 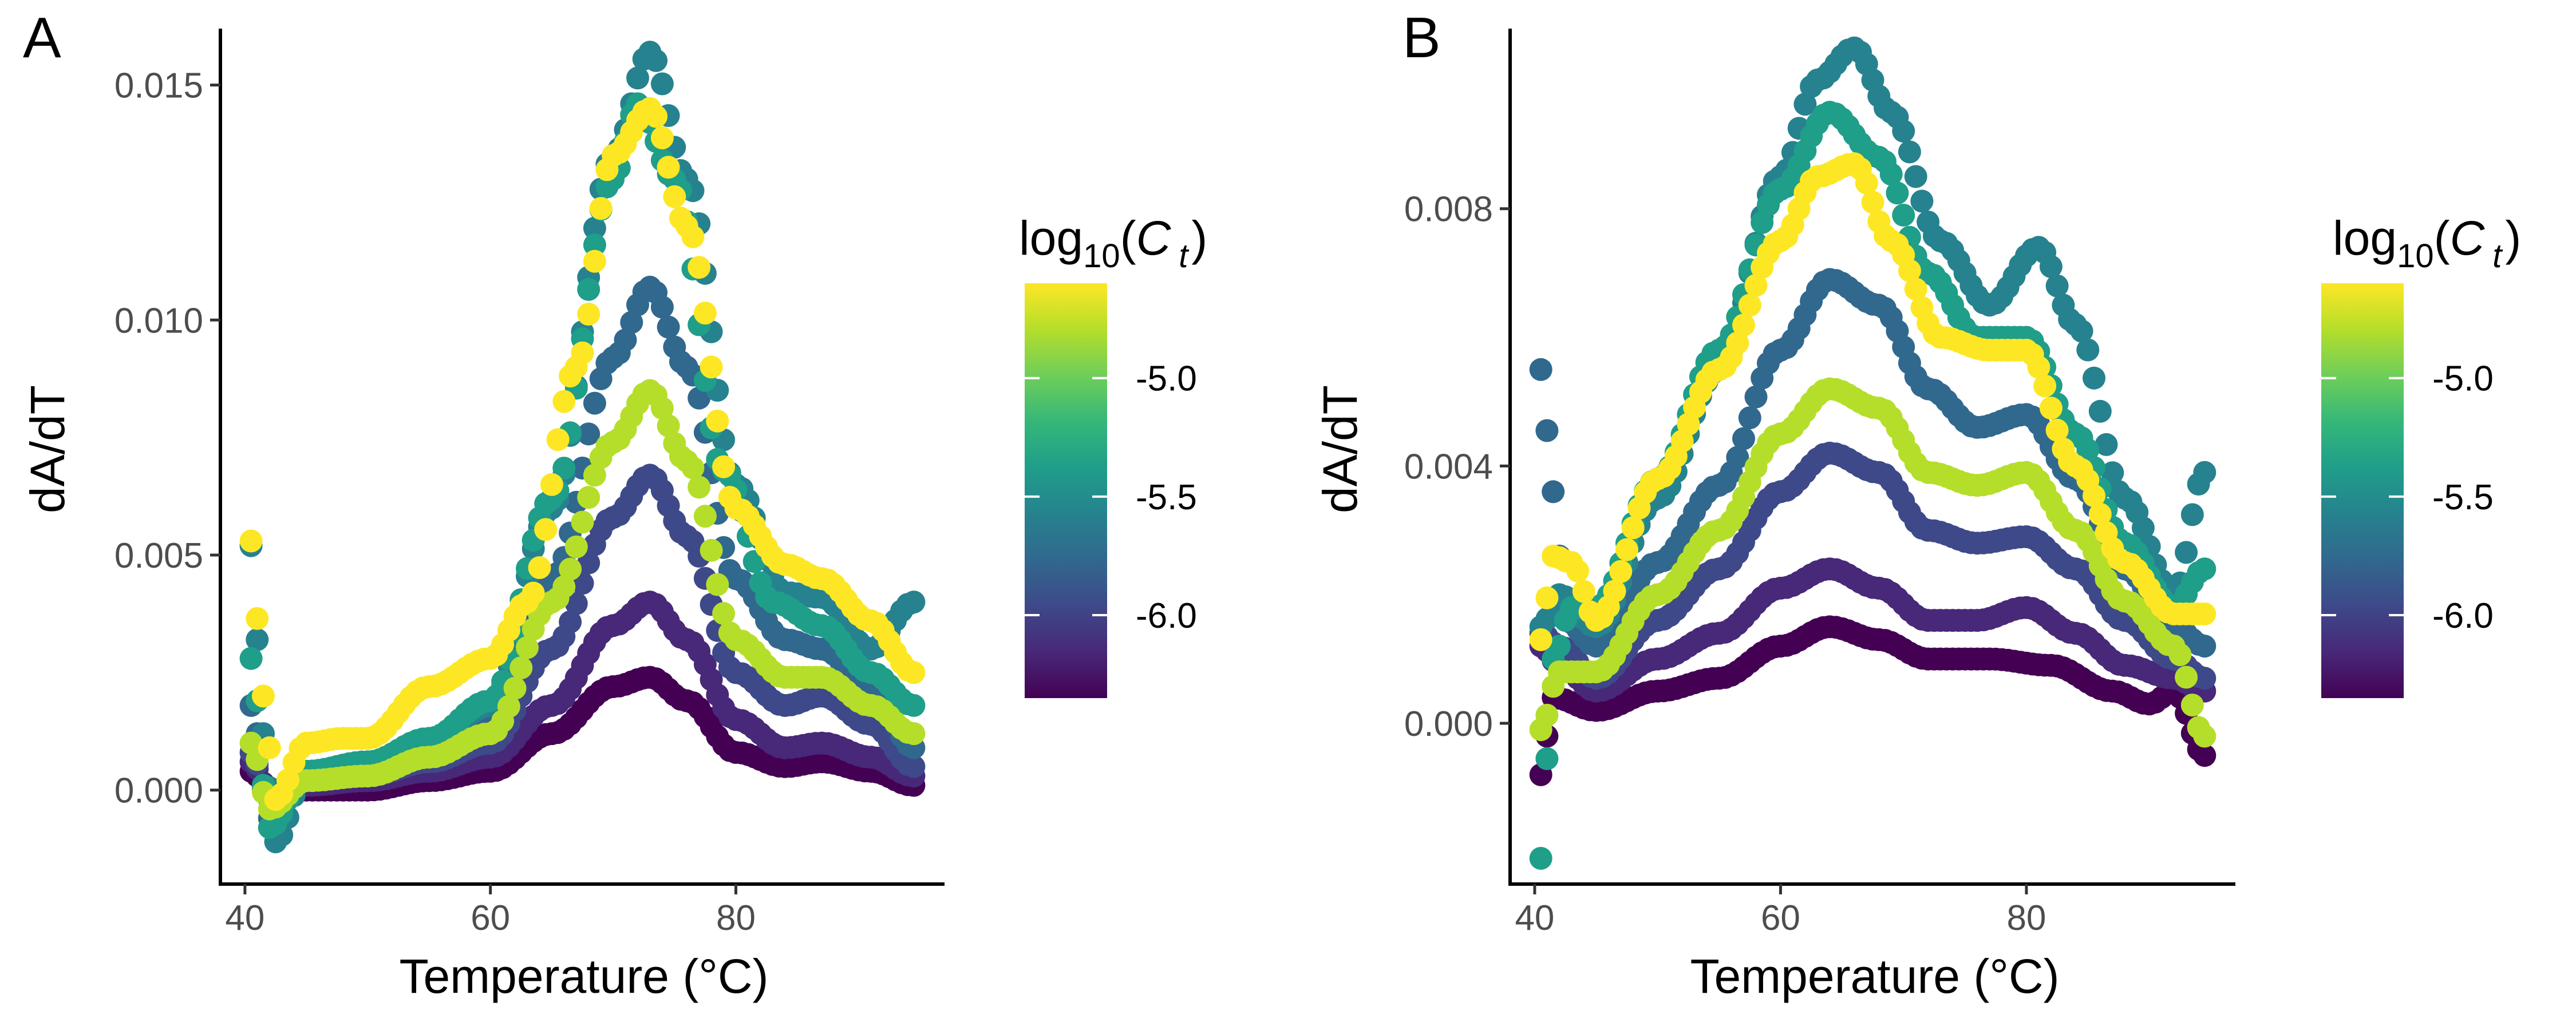 What do you see at coordinates (1780, 918) in the screenshot?
I see `panel-b-x-tick-label: 60` at bounding box center [1780, 918].